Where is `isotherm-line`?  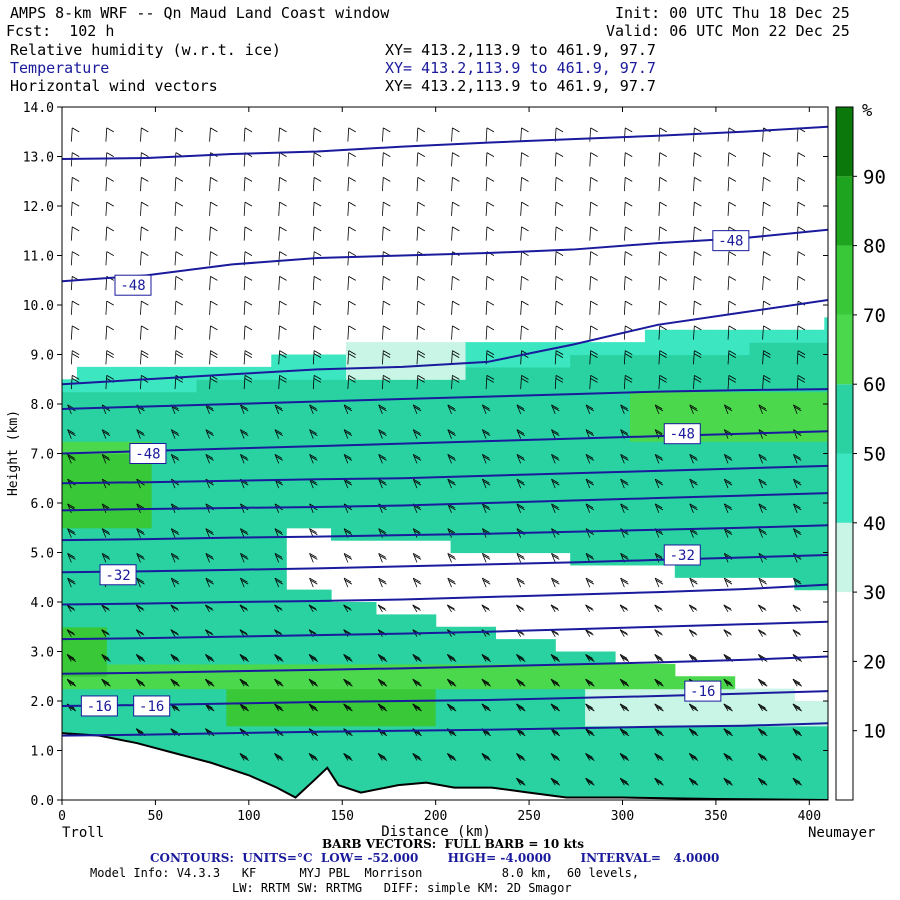
isotherm-line is located at coordinates (445, 594).